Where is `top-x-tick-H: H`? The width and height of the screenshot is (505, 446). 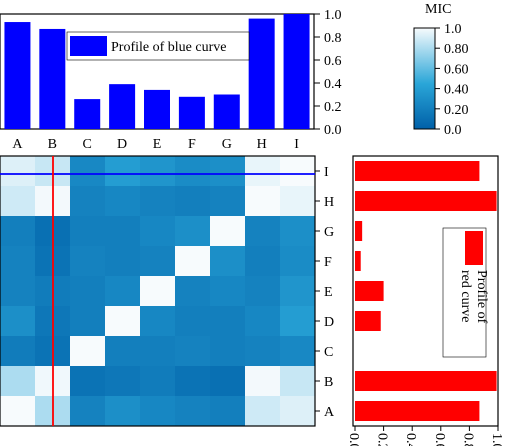 top-x-tick-H: H is located at coordinates (262, 144).